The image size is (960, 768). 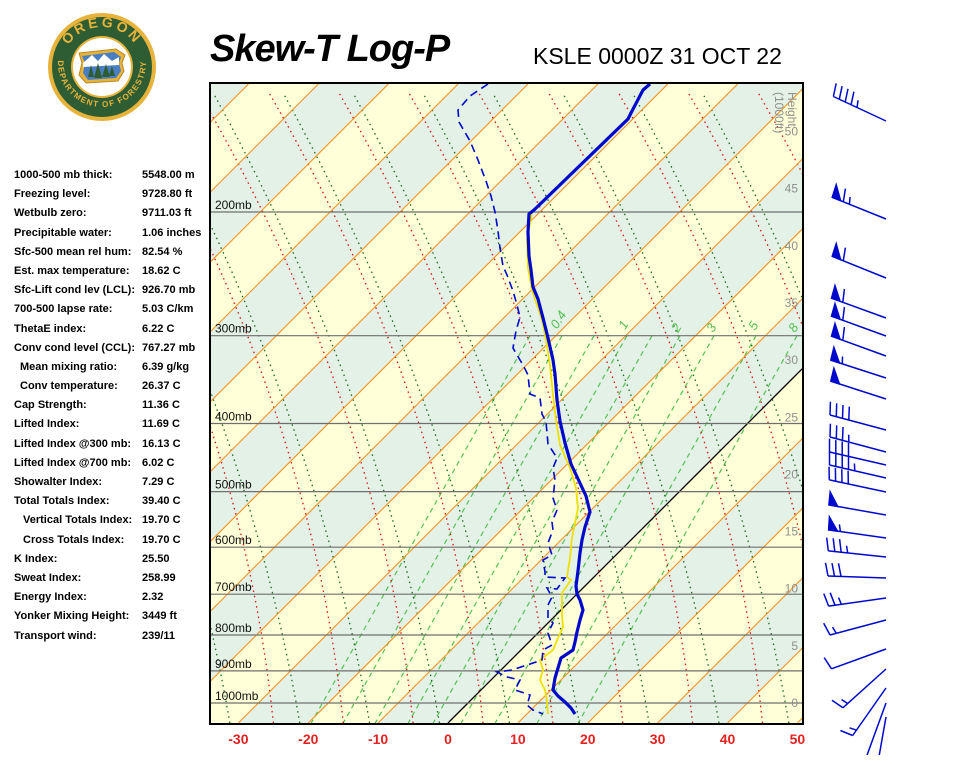 What do you see at coordinates (586, 400) in the screenshot?
I see `wetbulb-trace` at bounding box center [586, 400].